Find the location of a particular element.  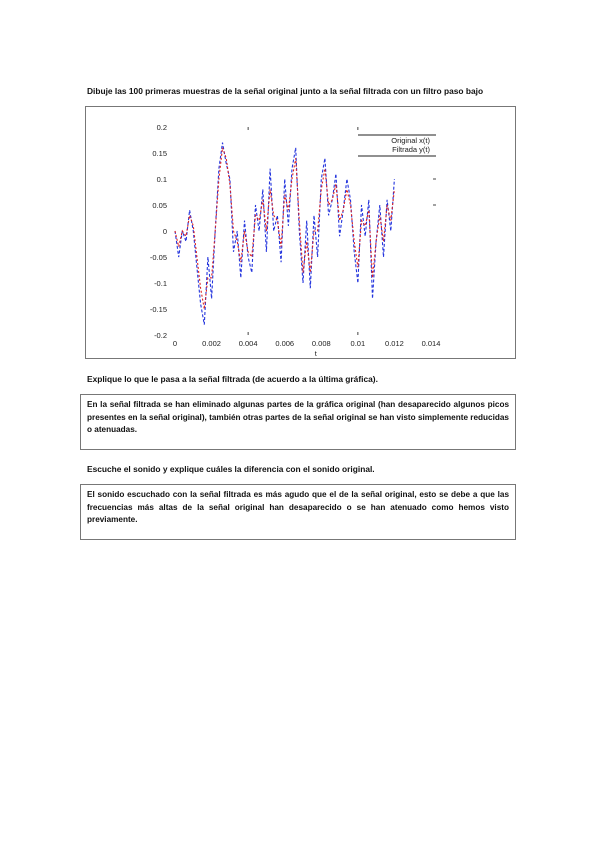

y-tick-label: -0.2 is located at coordinates (160, 335).